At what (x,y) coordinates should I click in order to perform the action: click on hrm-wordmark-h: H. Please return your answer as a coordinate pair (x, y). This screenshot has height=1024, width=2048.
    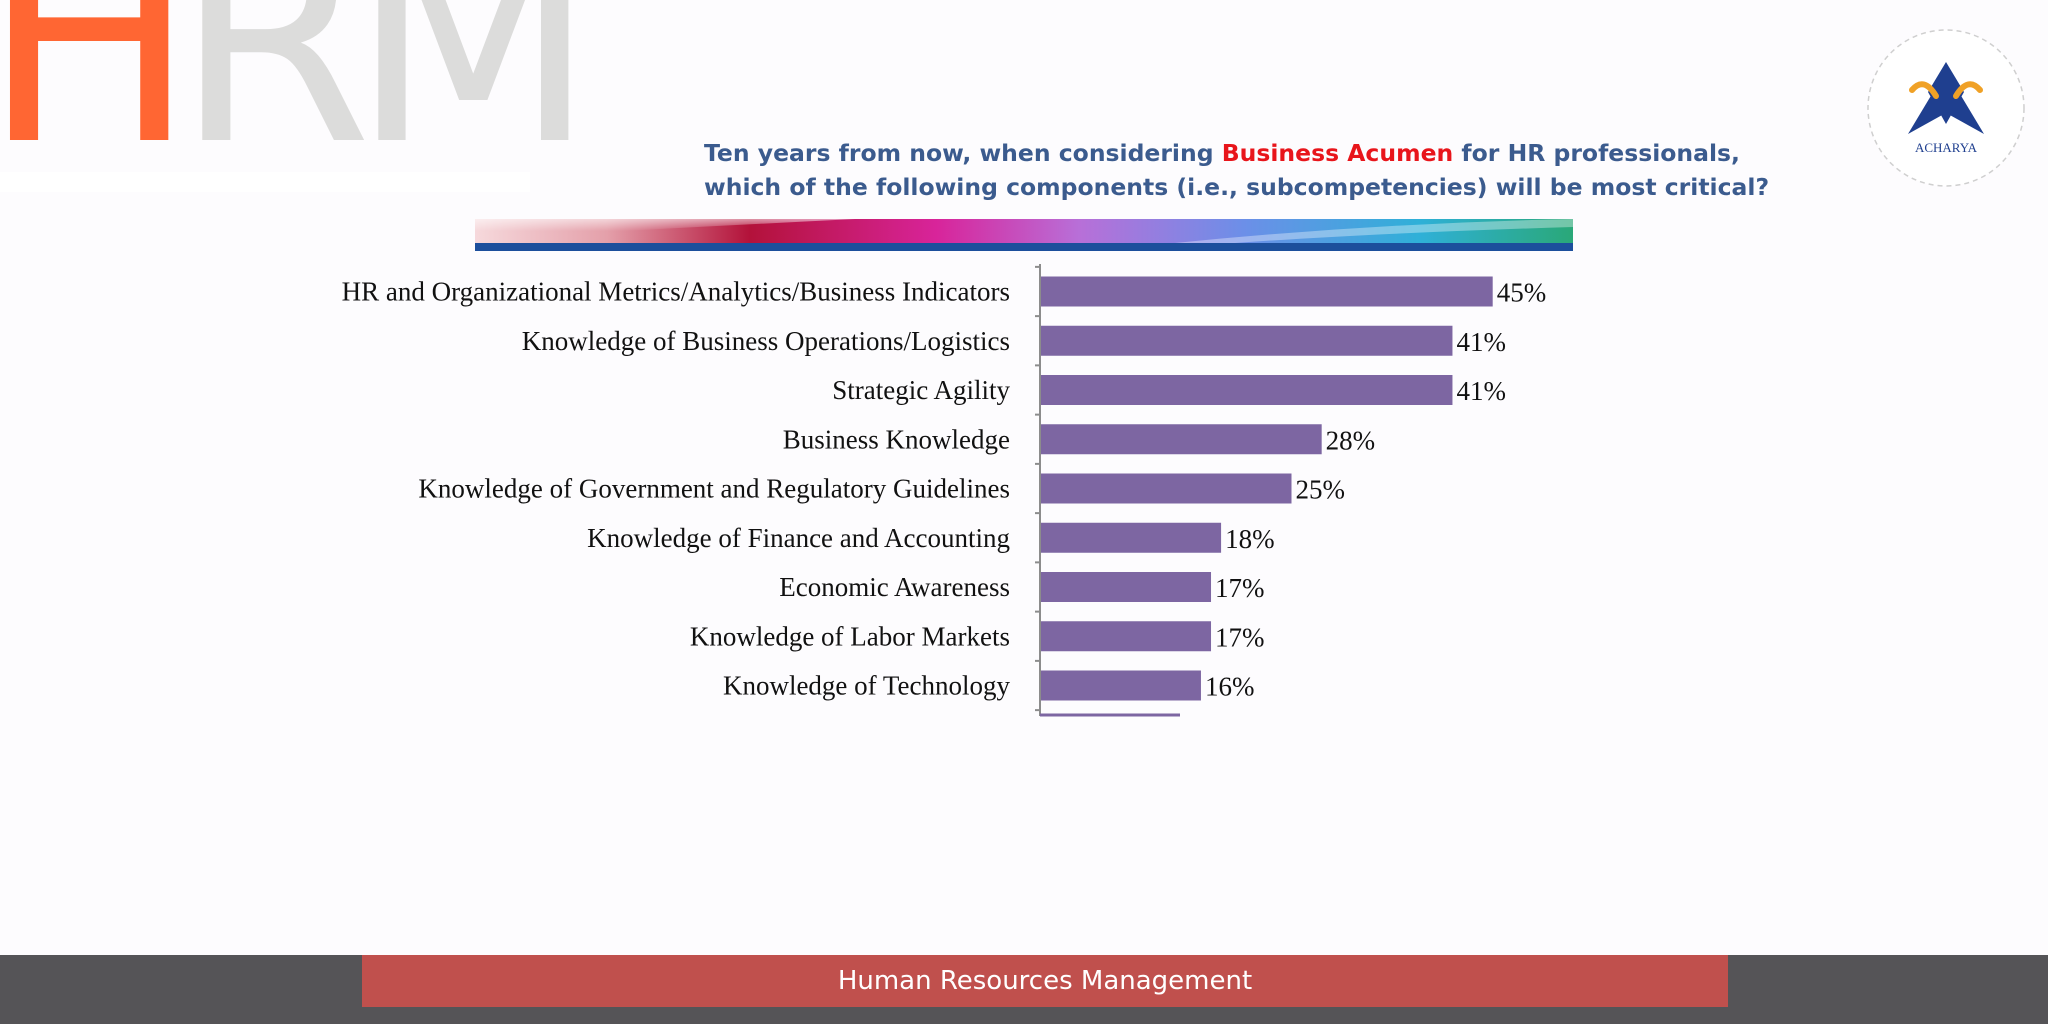
    Looking at the image, I should click on (98, 104).